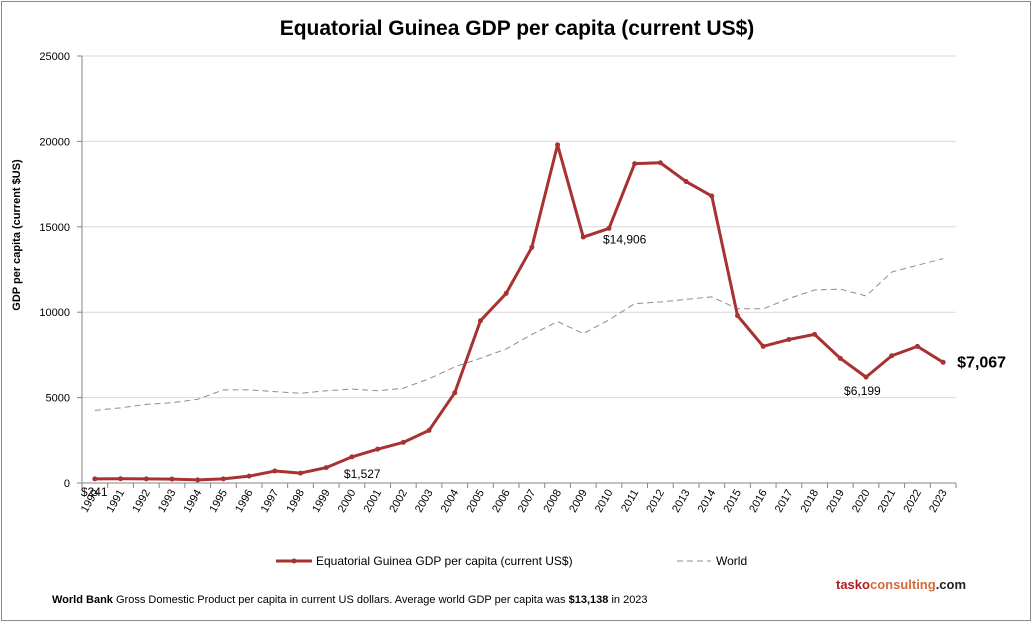 This screenshot has width=1034, height=624. What do you see at coordinates (373, 501) in the screenshot?
I see `x-tick-label: 2001` at bounding box center [373, 501].